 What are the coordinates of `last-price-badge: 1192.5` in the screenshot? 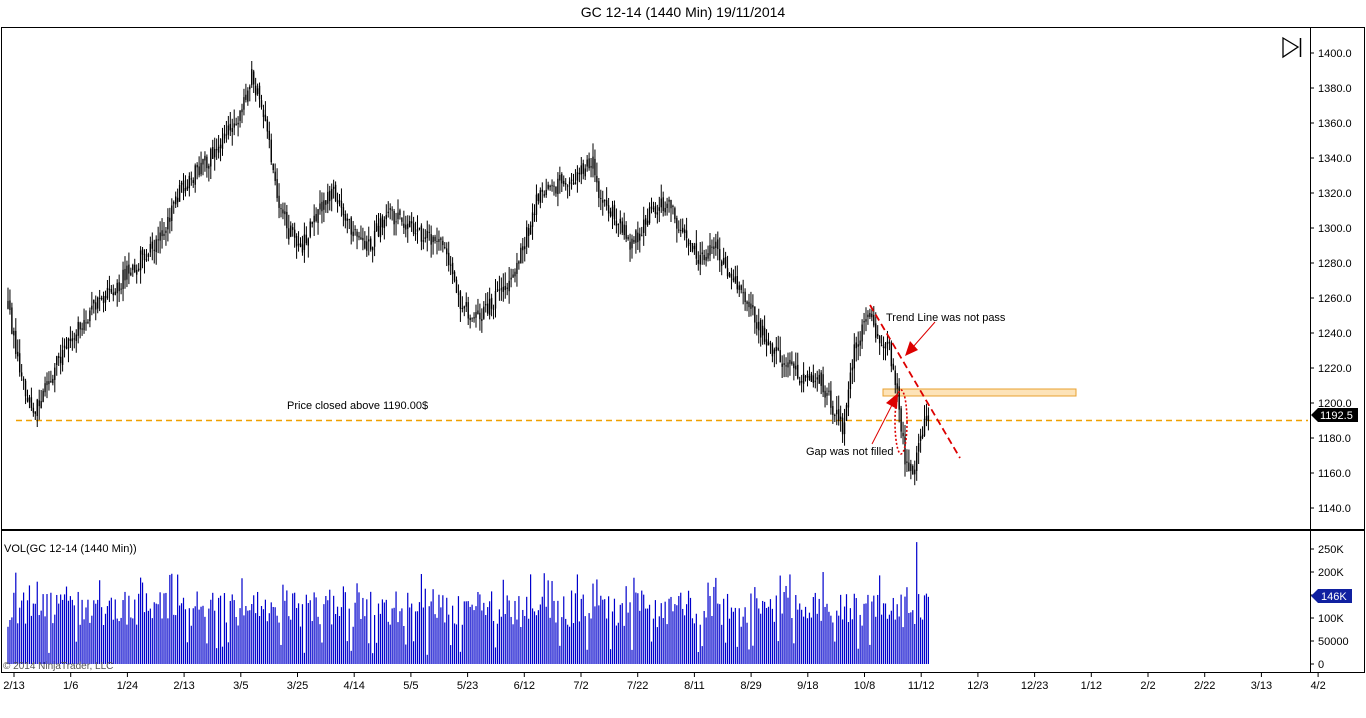 It's located at (1334, 415).